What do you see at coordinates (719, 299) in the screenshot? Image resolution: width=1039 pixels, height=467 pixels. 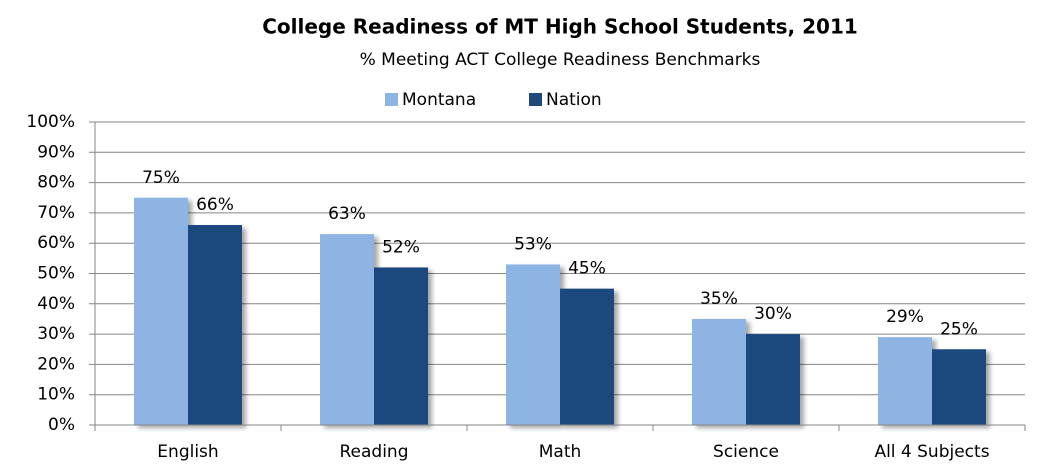 I see `value-label: 35%` at bounding box center [719, 299].